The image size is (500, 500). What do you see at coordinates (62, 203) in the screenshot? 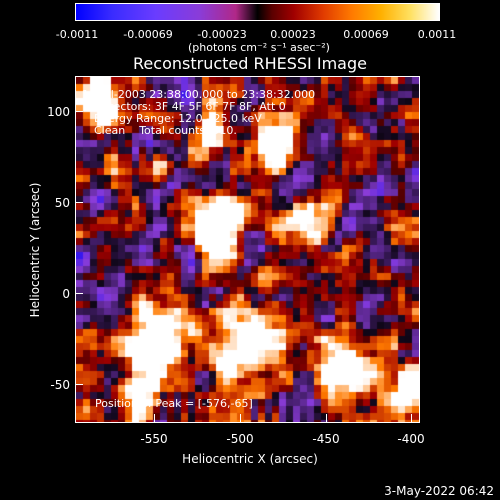
I see `y-tick-label: 50` at bounding box center [62, 203].